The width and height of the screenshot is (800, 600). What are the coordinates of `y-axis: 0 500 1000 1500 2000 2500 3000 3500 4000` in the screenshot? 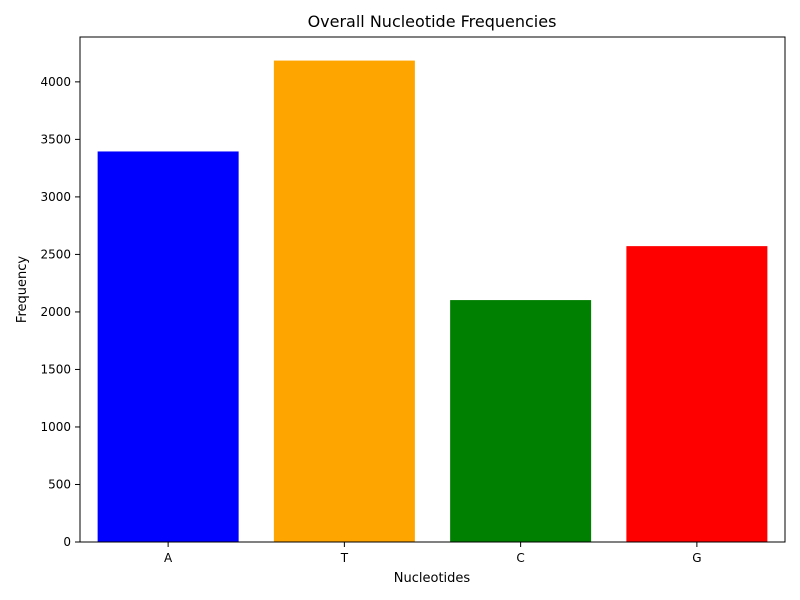 It's located at (60, 312).